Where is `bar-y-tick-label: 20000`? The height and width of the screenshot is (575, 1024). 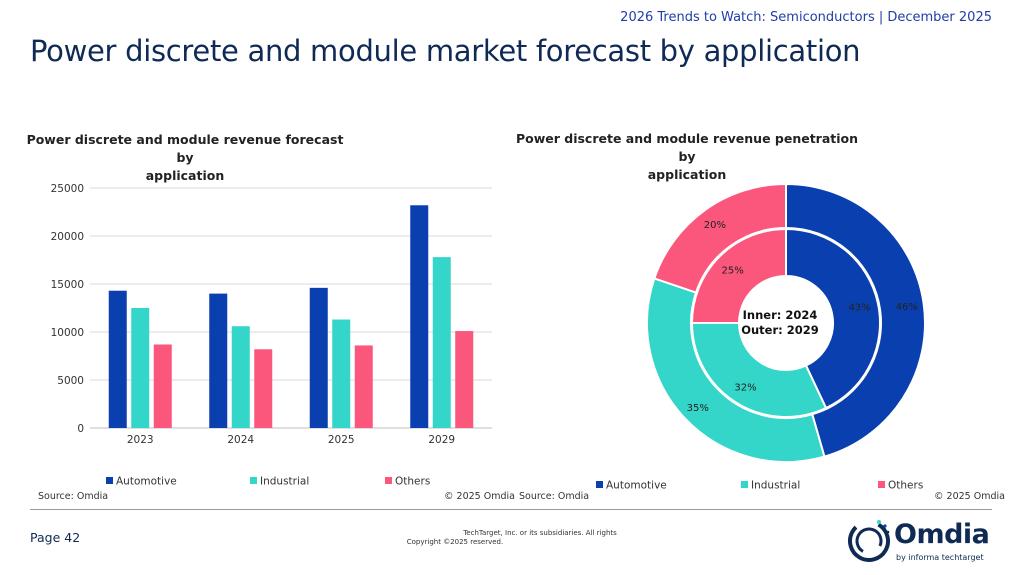 bar-y-tick-label: 20000 is located at coordinates (67, 237).